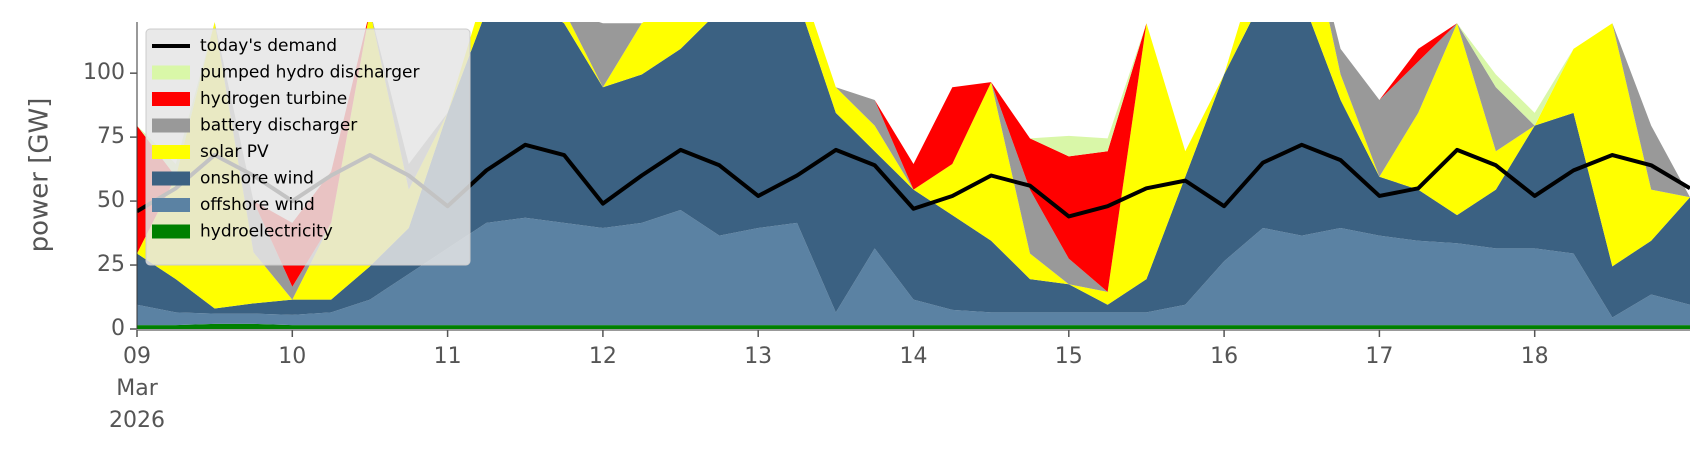 The height and width of the screenshot is (460, 1706). I want to click on y-tick-label: 50, so click(111, 200).